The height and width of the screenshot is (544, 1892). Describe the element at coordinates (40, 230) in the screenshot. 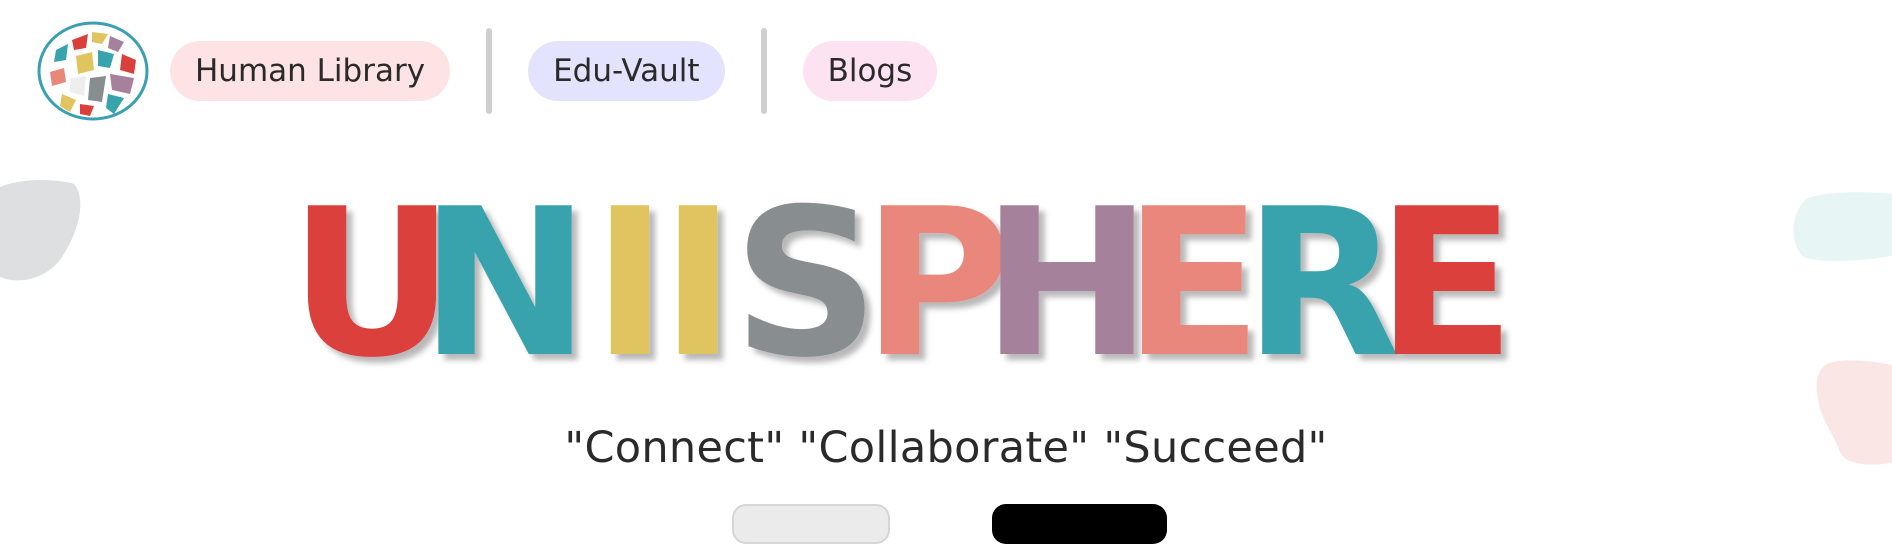

I see `decorative-gray-blob` at that location.